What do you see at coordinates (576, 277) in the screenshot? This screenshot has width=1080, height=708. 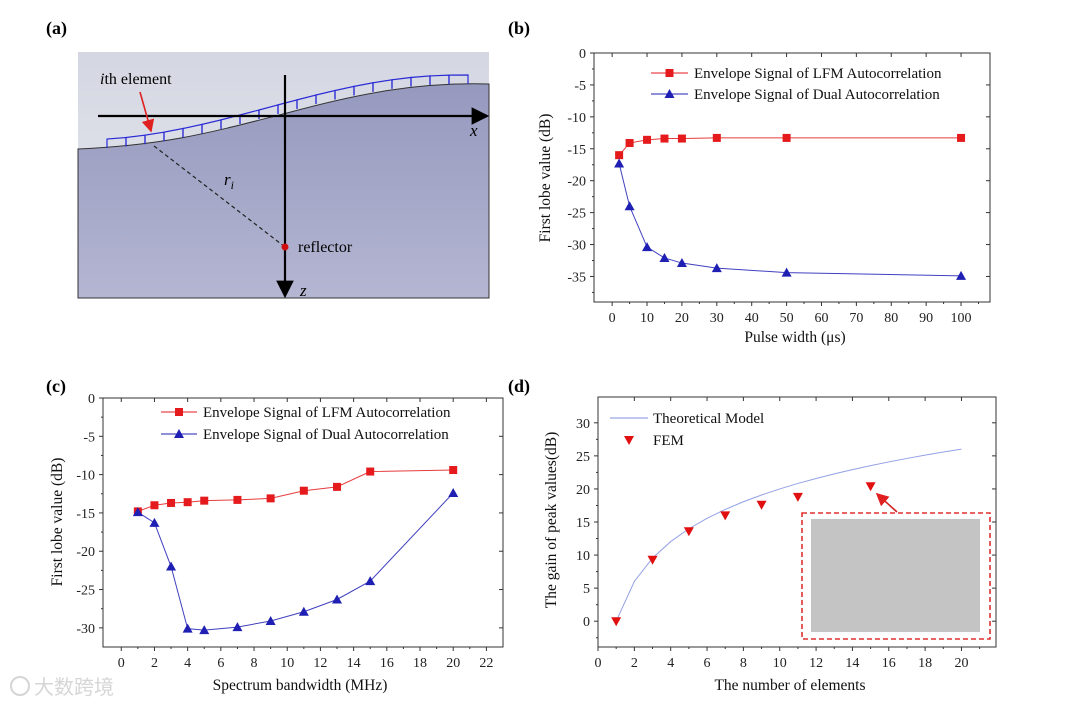 I see `y-tick-label: -35` at bounding box center [576, 277].